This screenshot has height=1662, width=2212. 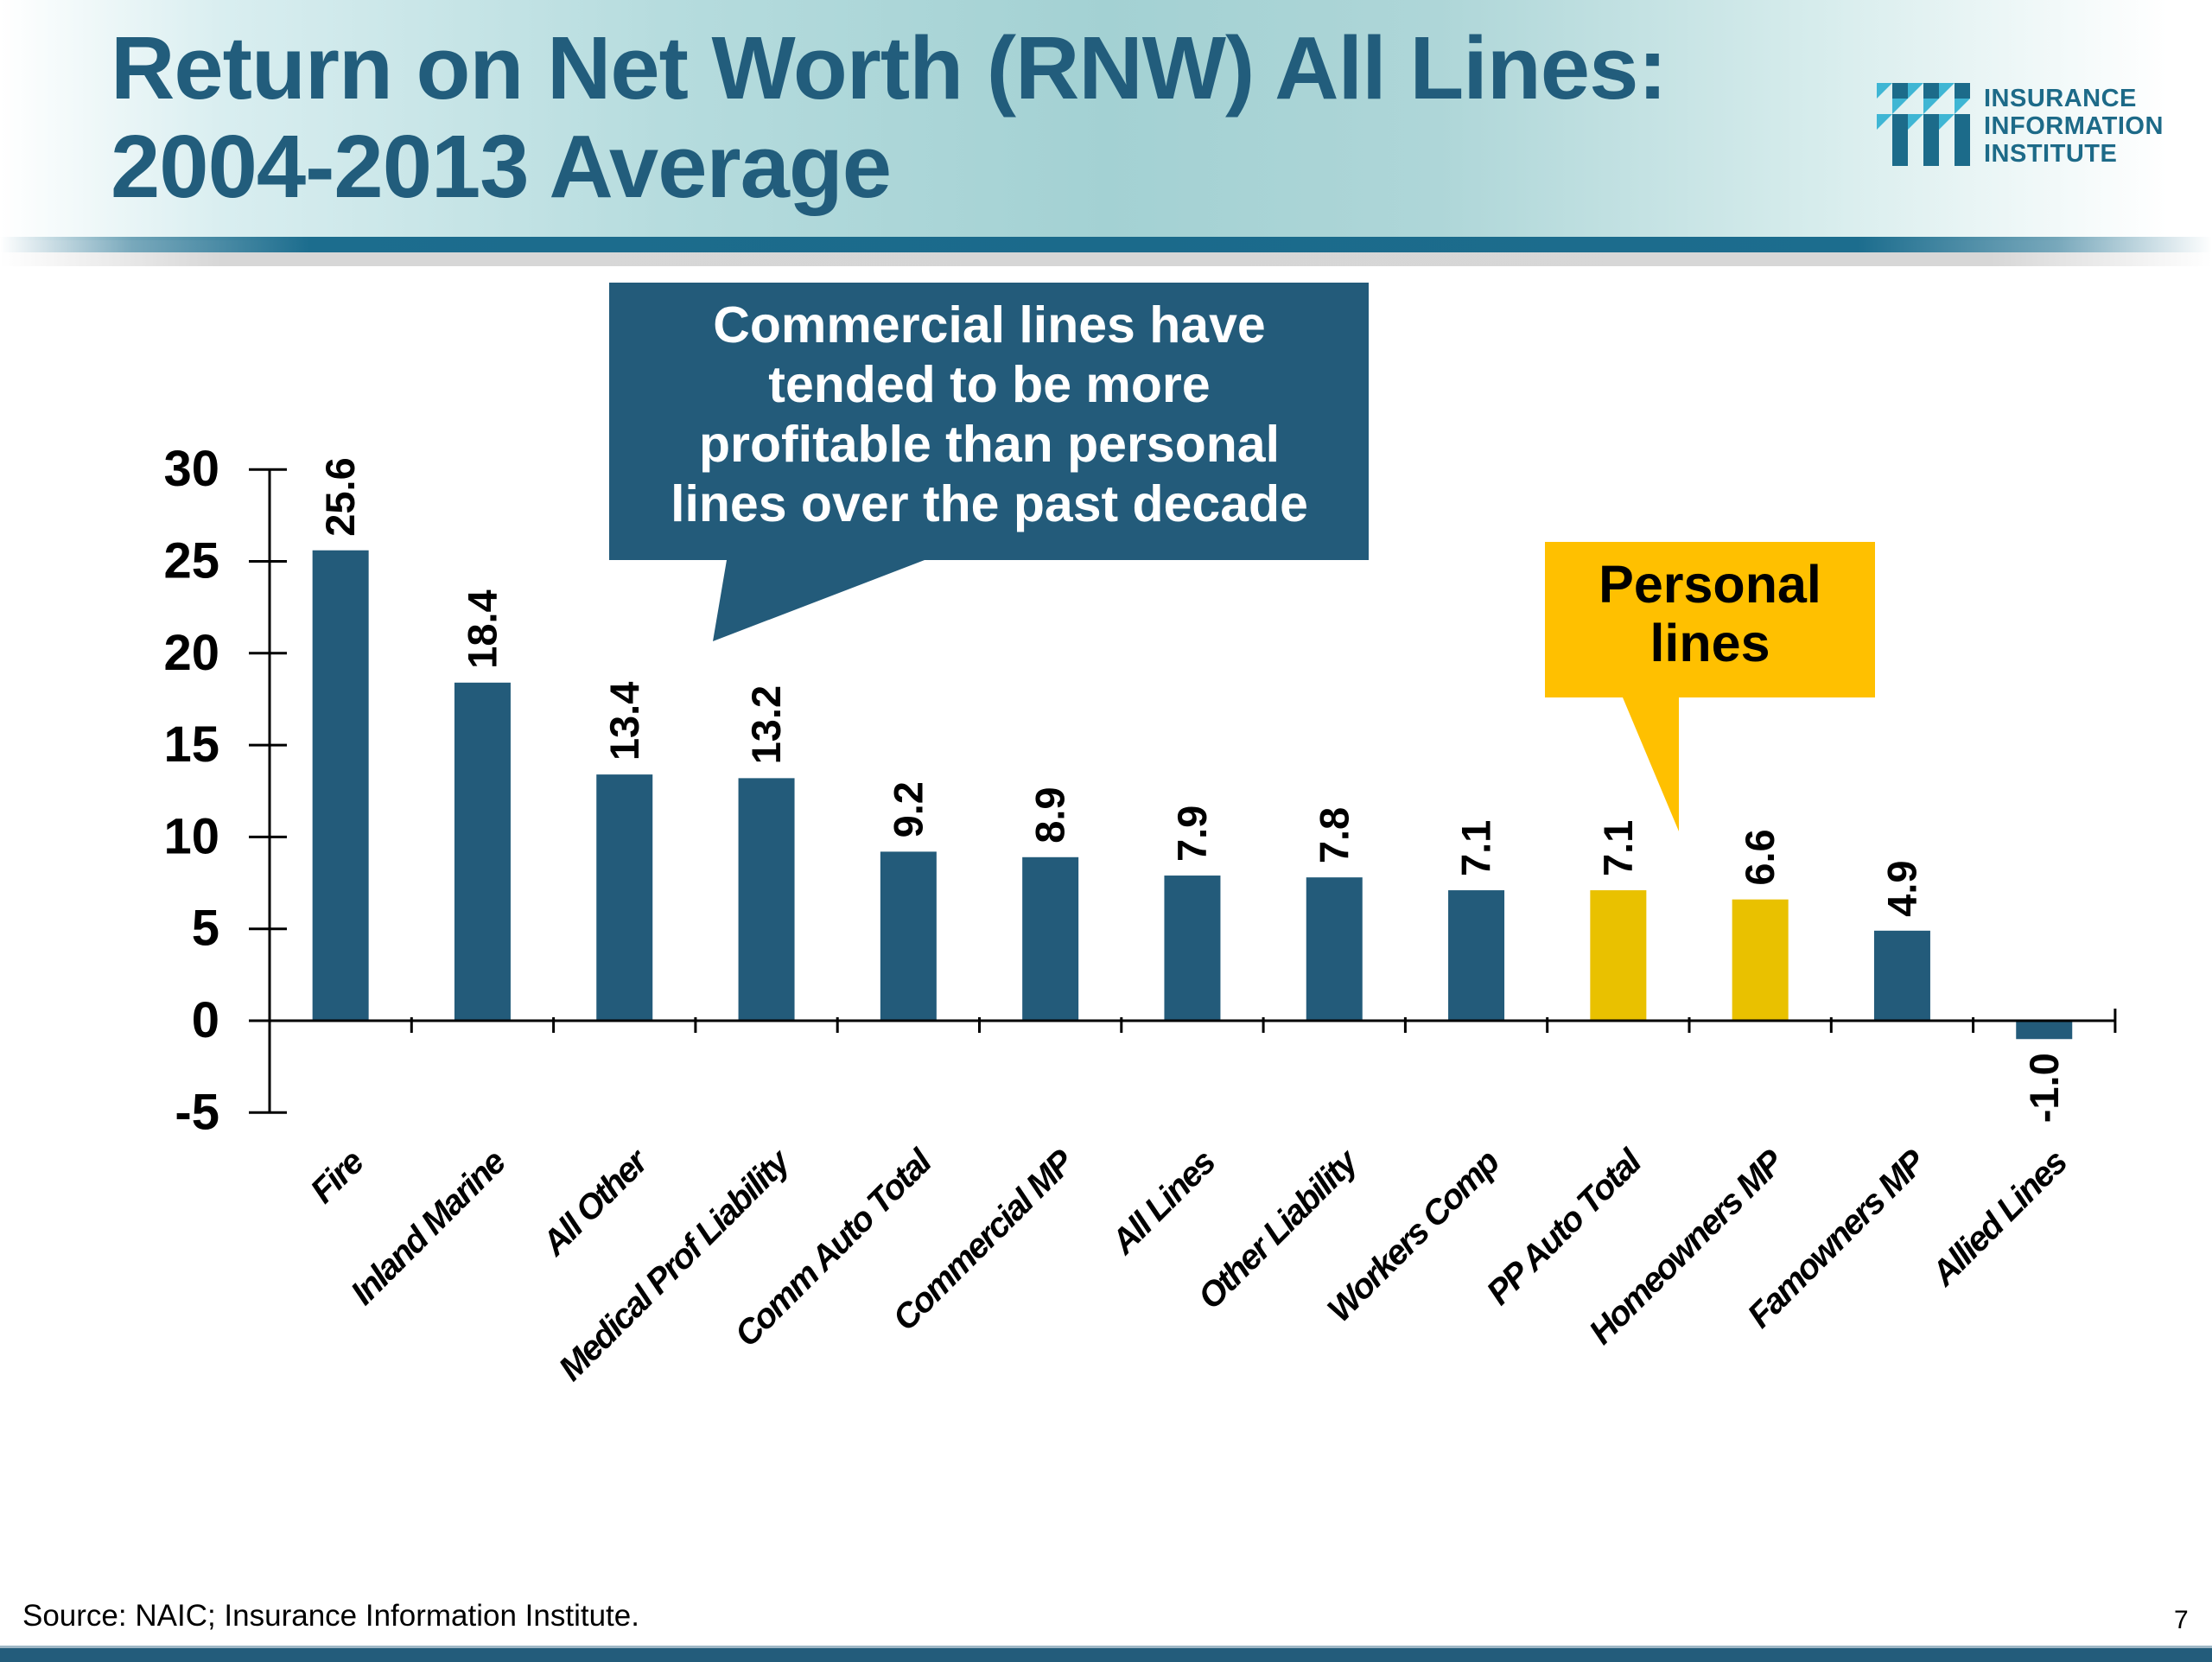 What do you see at coordinates (675, 1265) in the screenshot?
I see `x-tick-label: Medical Prof Liability` at bounding box center [675, 1265].